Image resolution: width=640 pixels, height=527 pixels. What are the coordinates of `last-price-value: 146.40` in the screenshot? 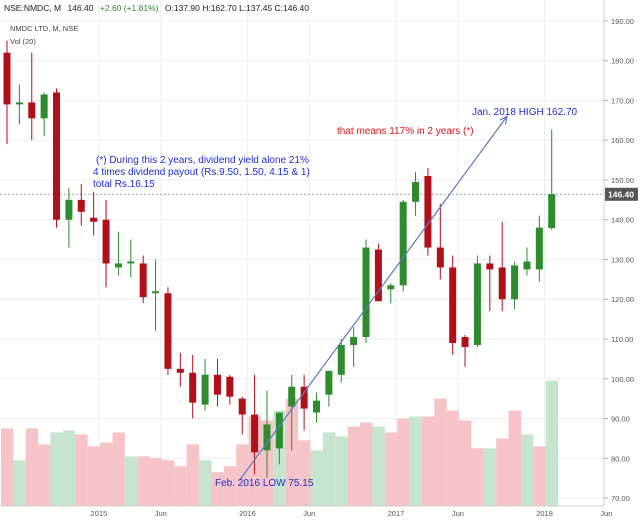 It's located at (81, 8).